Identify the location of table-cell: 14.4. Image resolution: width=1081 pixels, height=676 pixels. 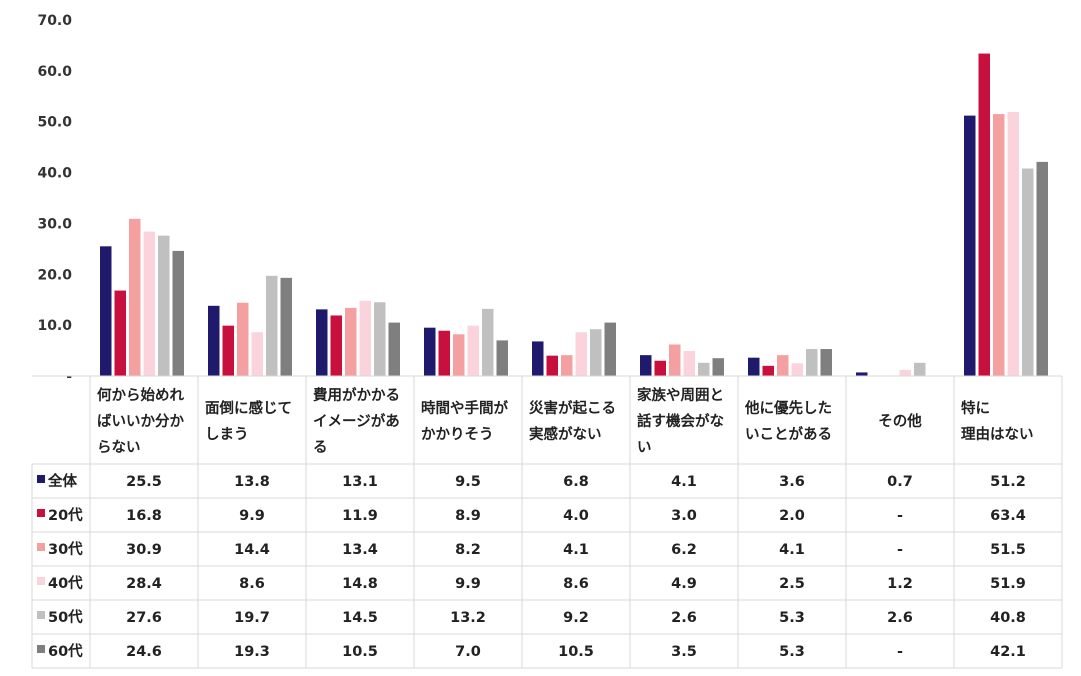
(252, 550).